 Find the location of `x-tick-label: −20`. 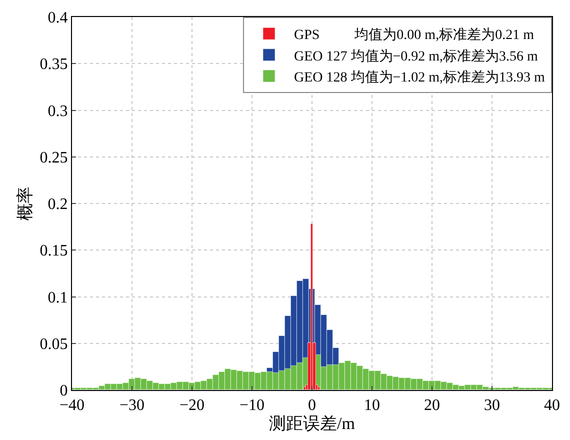

x-tick-label: −20 is located at coordinates (192, 405).